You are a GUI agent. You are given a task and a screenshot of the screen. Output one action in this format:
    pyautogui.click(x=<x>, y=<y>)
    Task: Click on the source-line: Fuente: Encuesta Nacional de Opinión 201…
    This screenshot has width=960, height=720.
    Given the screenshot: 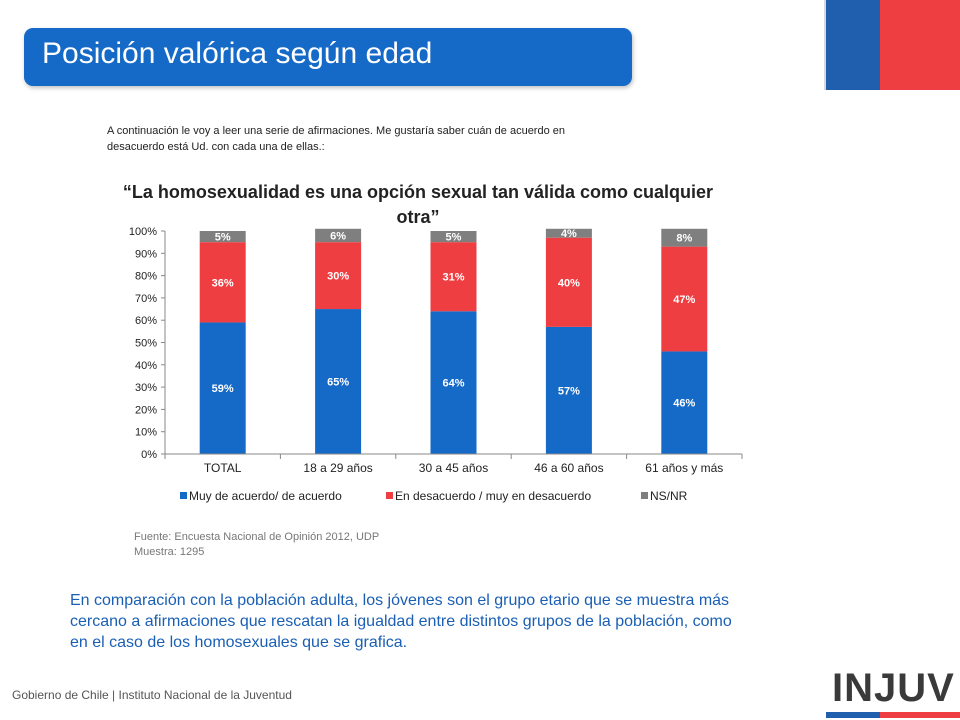 What is the action you would take?
    pyautogui.click(x=257, y=537)
    